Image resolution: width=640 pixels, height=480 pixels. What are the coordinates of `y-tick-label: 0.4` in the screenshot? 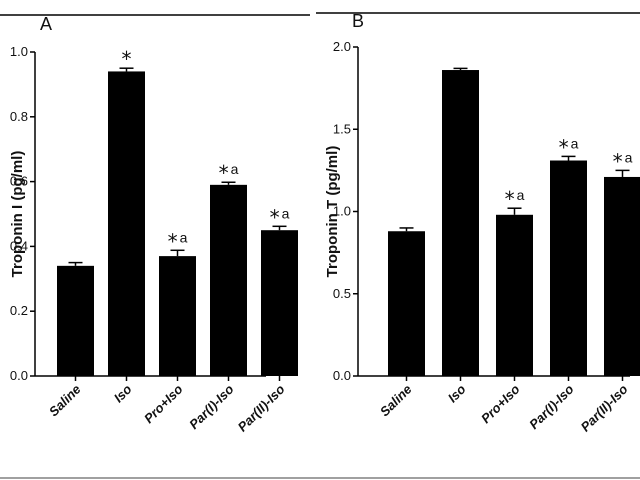 It's located at (19, 245).